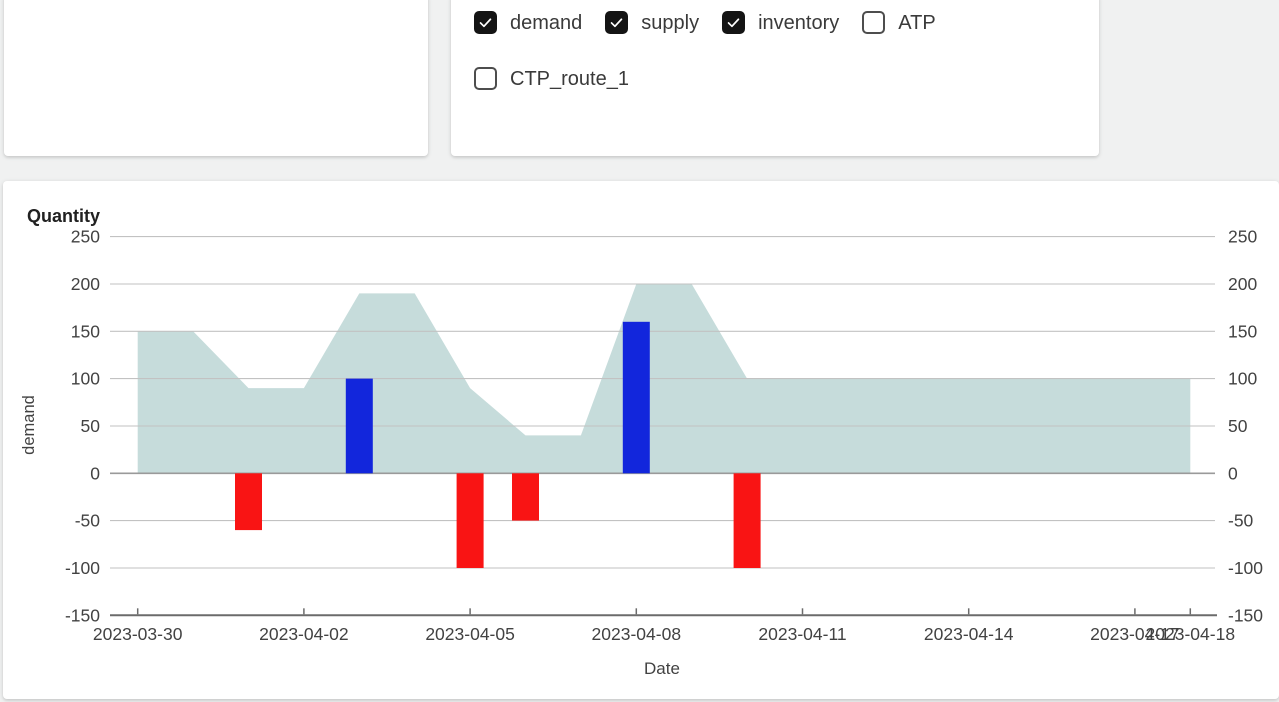 This screenshot has width=1279, height=702. I want to click on chart-title: Quantity, so click(63, 216).